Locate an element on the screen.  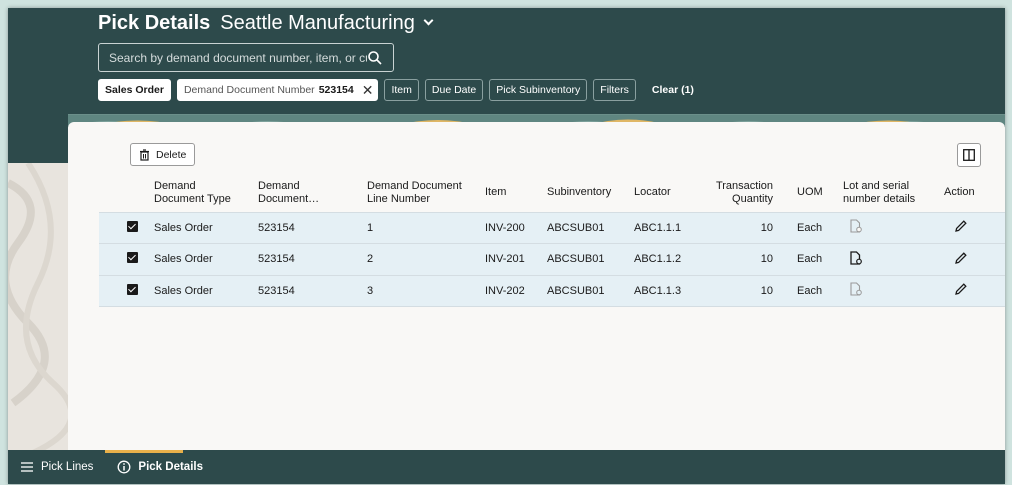
header-quantity: Transaction Quantity is located at coordinates (744, 192).